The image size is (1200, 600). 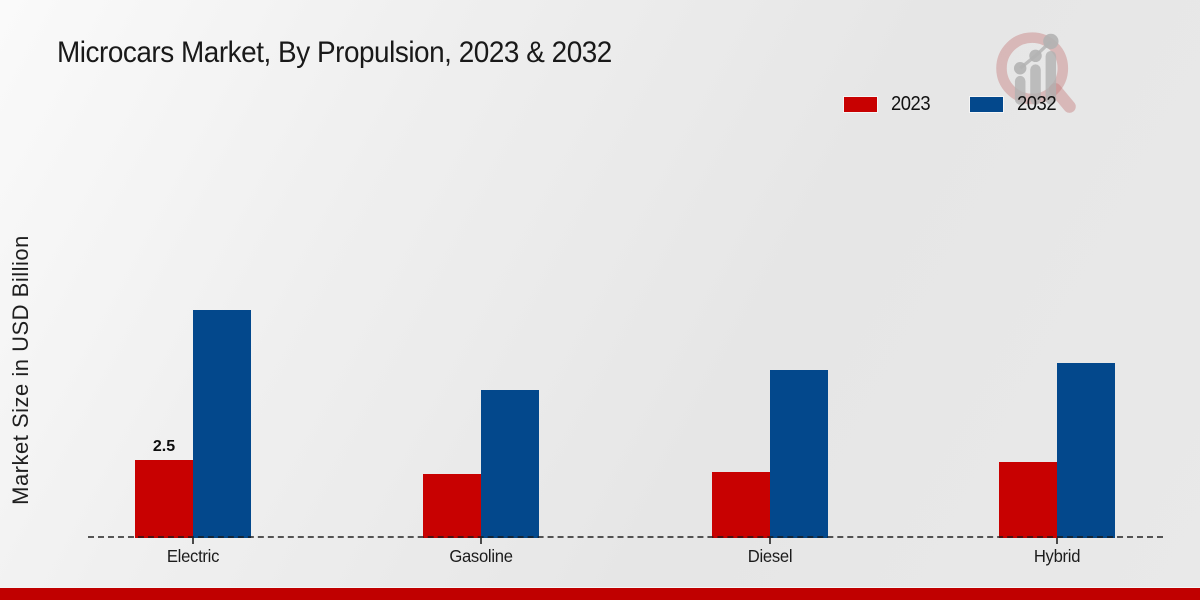 I want to click on bar-electric-2032, so click(x=222, y=424).